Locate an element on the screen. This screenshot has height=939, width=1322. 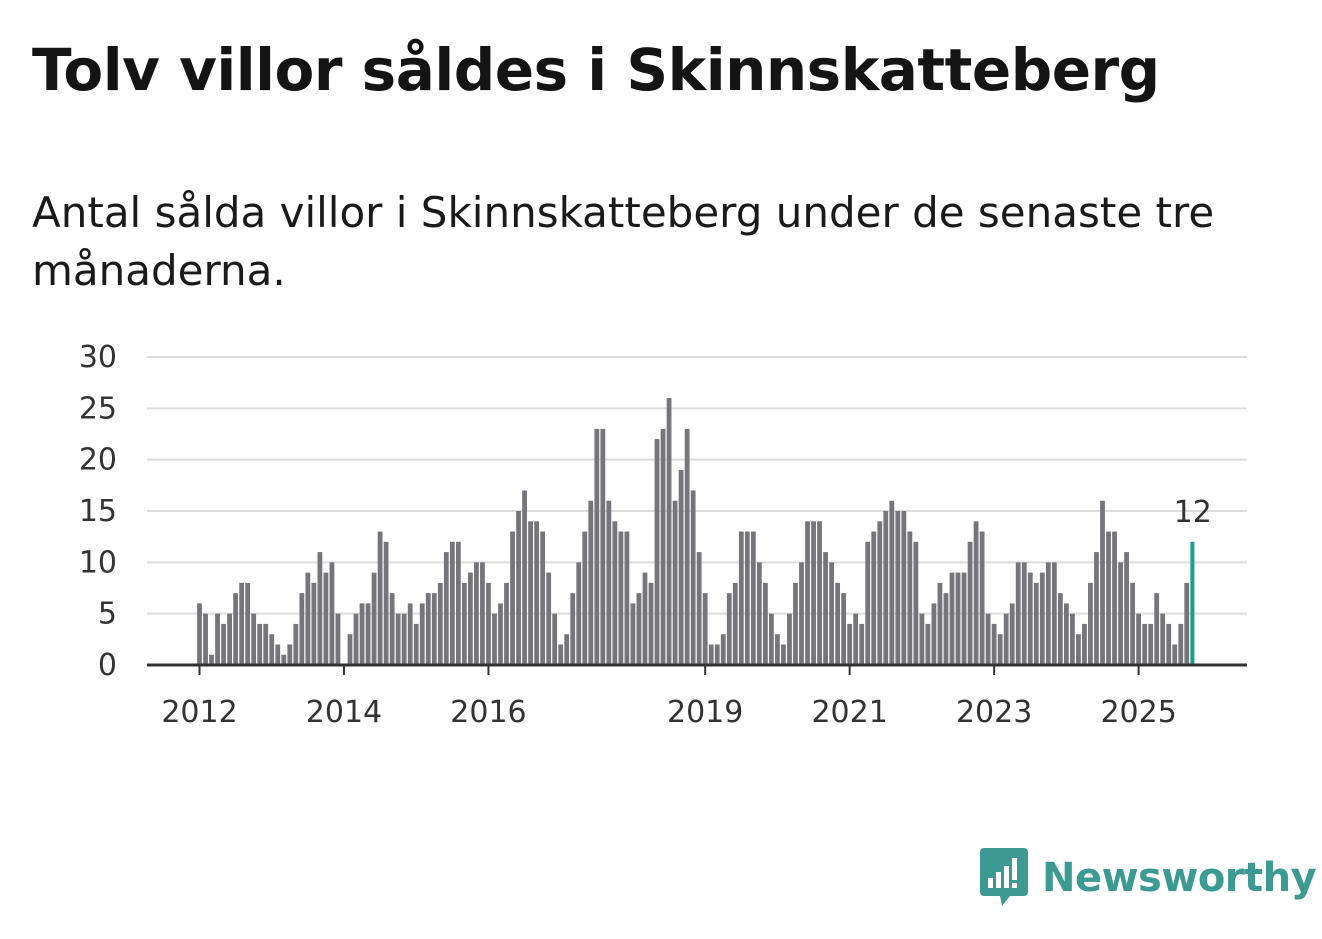
newsworthy-logo-icon is located at coordinates (1004, 877).